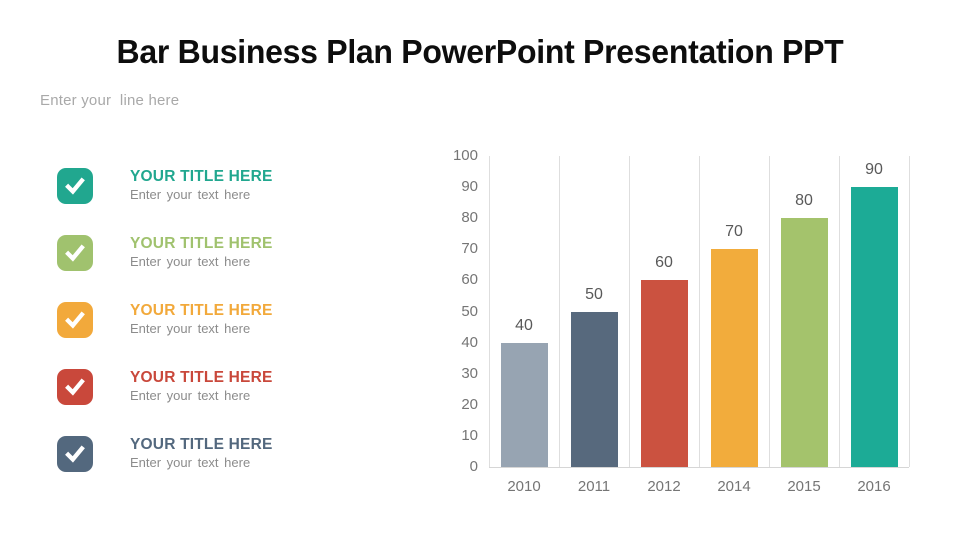 The image size is (960, 540). I want to click on x-axis-category-label: 2015, so click(804, 486).